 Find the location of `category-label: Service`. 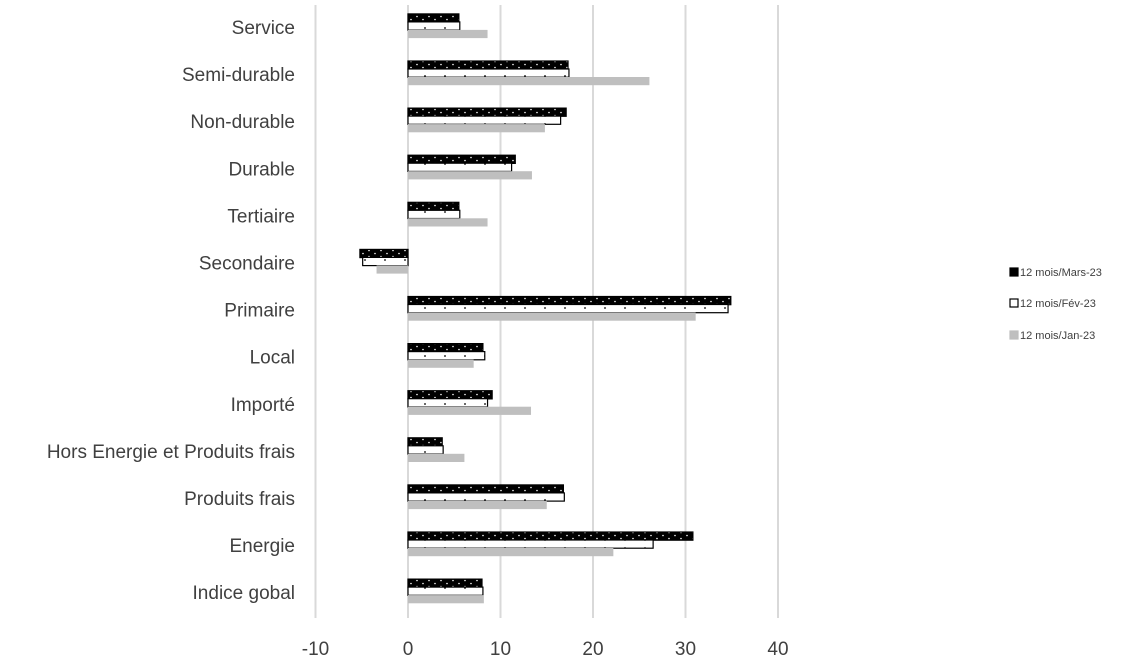

category-label: Service is located at coordinates (263, 28).